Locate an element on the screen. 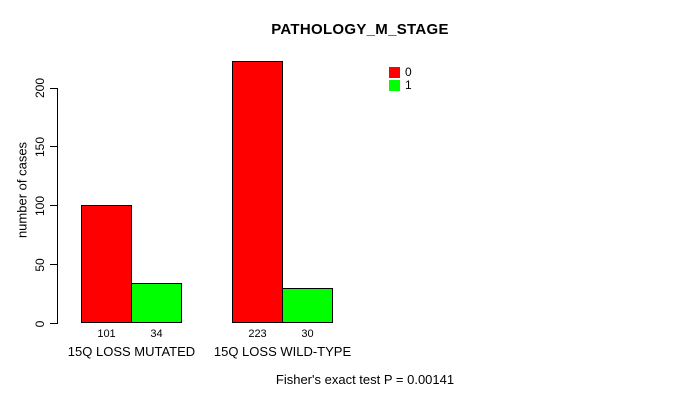  legend-entry: 0 is located at coordinates (400, 72).